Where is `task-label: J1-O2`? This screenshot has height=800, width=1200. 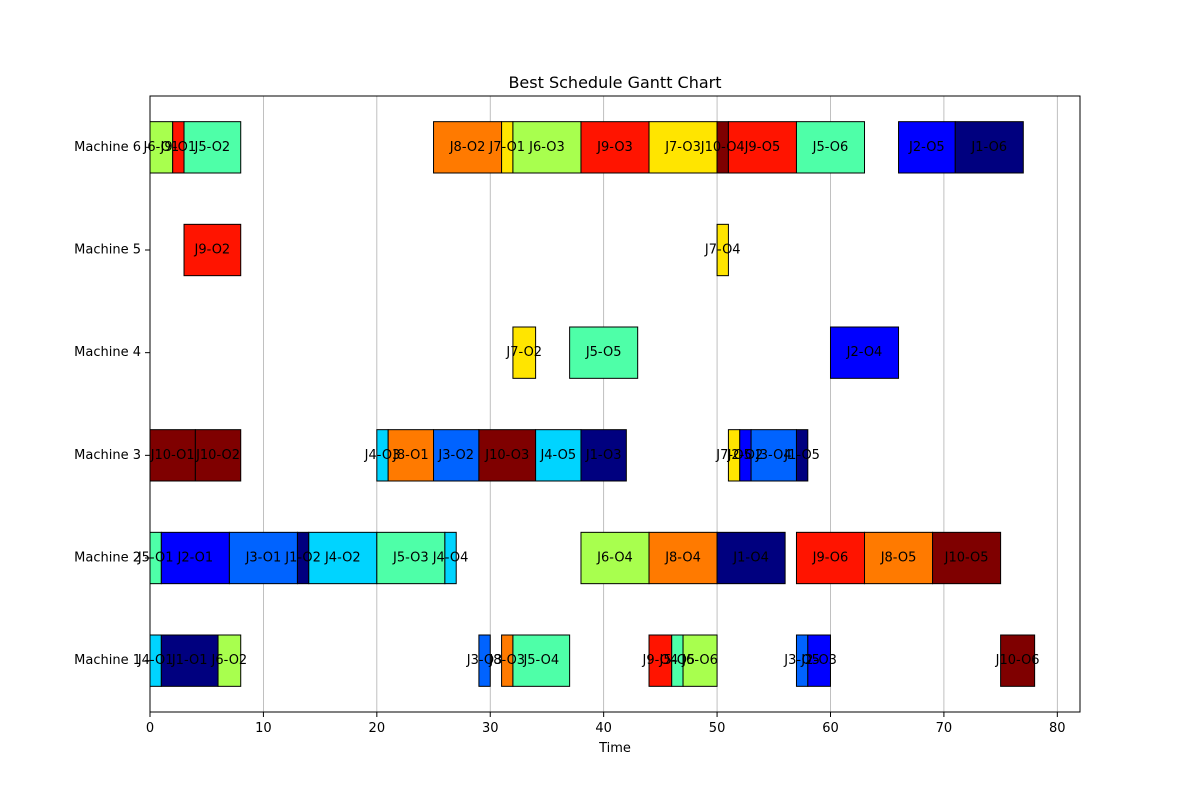 task-label: J1-O2 is located at coordinates (302, 558).